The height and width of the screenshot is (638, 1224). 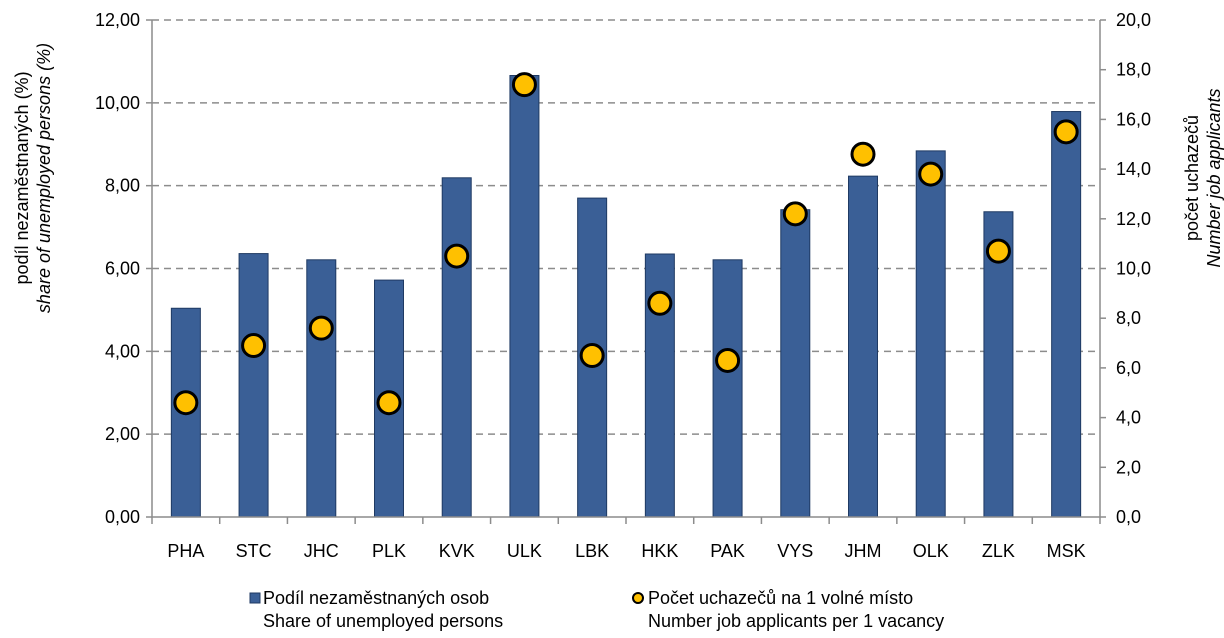 I want to click on legend-point-label: Počet uchazečů na 1 volné místo, so click(x=780, y=598).